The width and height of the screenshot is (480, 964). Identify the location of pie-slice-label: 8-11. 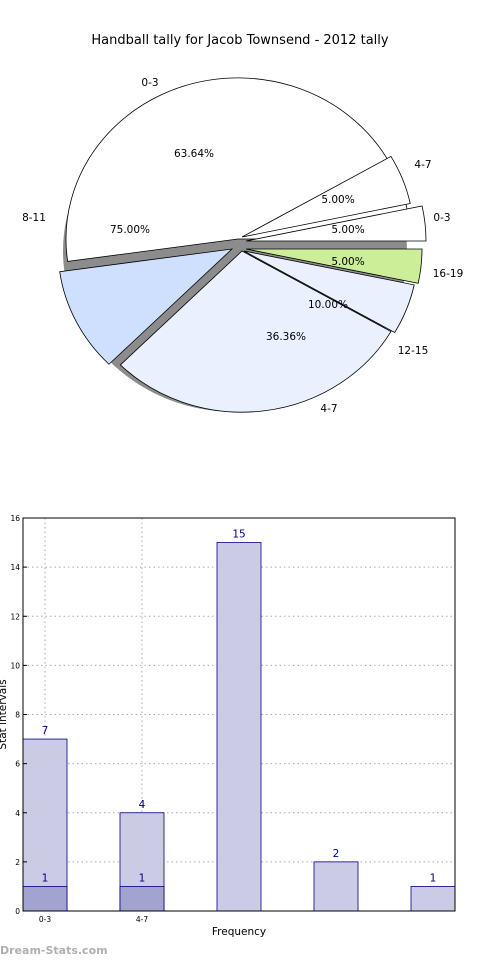
(34, 218).